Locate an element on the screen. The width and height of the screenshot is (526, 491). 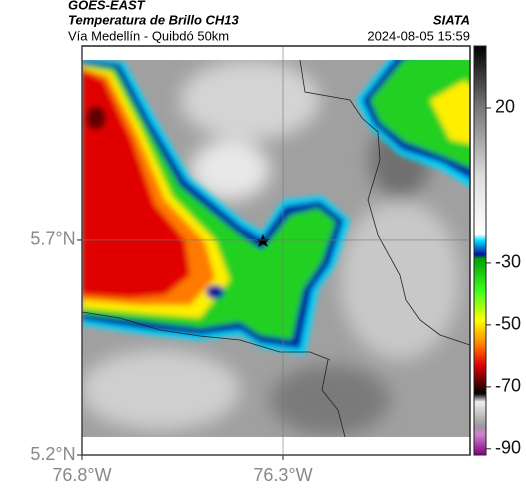
colorbar-tick-label: -30 is located at coordinates (508, 262).